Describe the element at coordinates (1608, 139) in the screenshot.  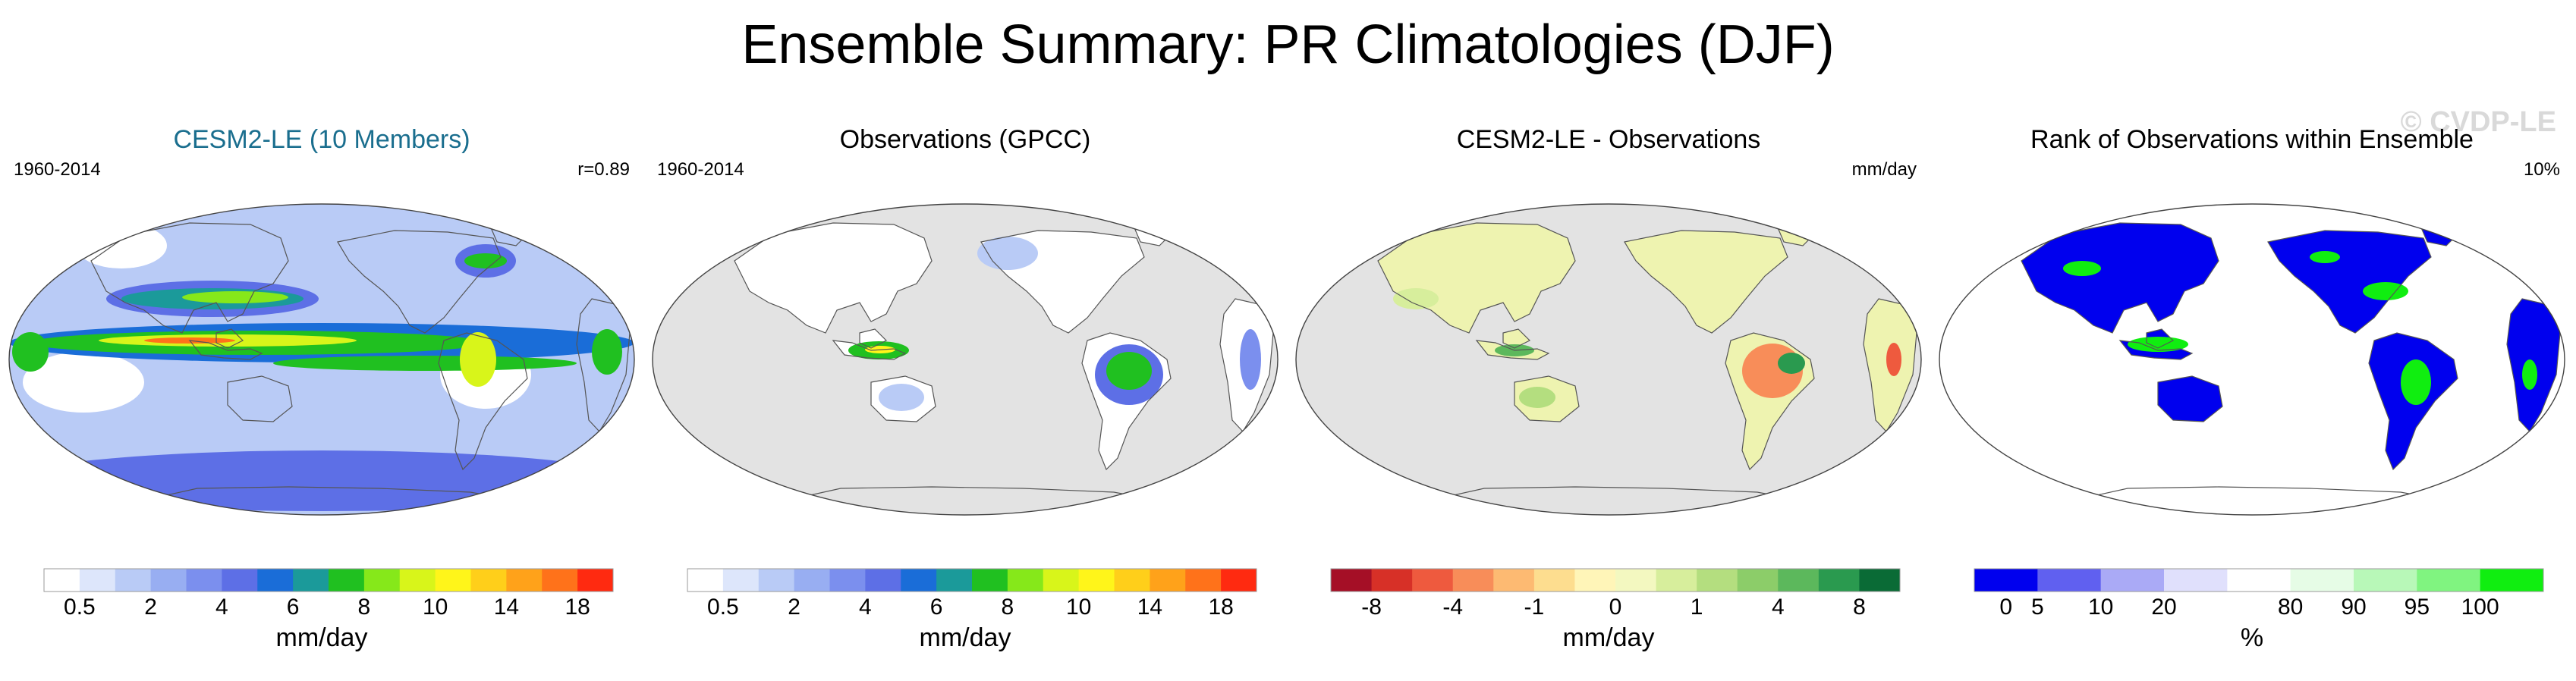
I see `panel-title: CESM2-LE - Observations` at that location.